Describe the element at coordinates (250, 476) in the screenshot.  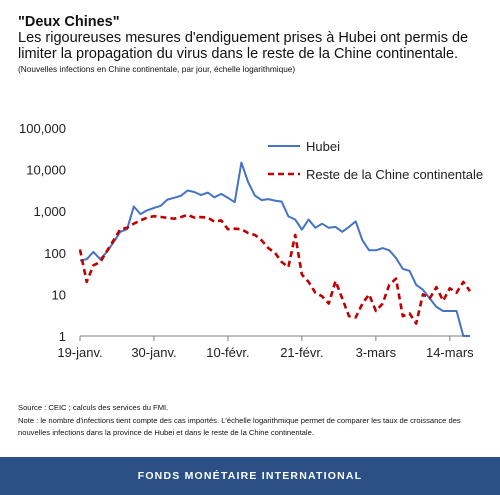
I see `footer-banner: FONDS MONÉTAIRE INTERNATIONAL` at that location.